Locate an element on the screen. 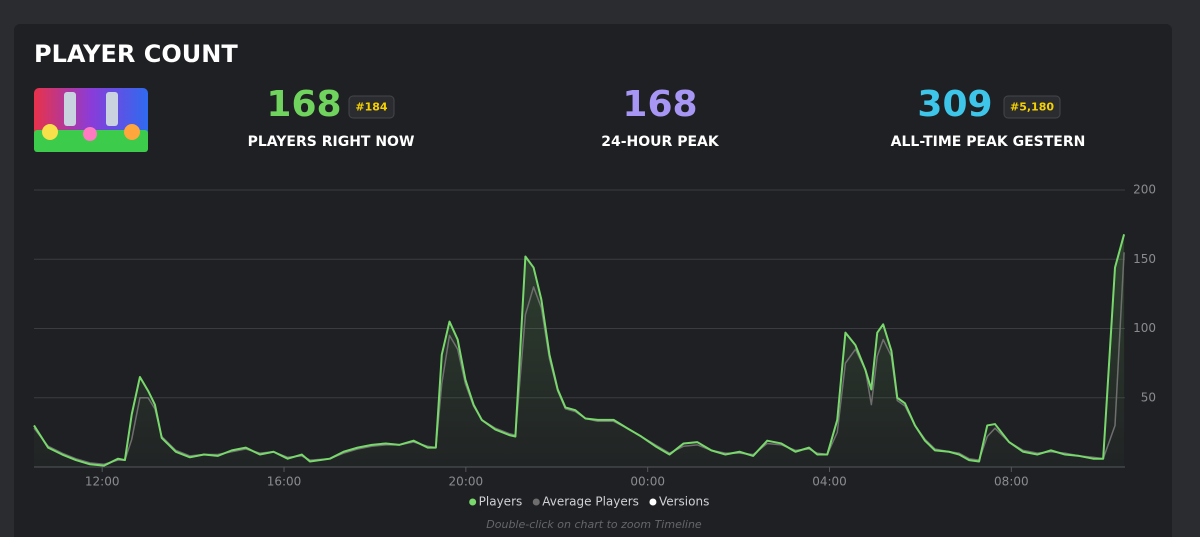 This screenshot has height=537, width=1200. stat-value: 309 is located at coordinates (954, 104).